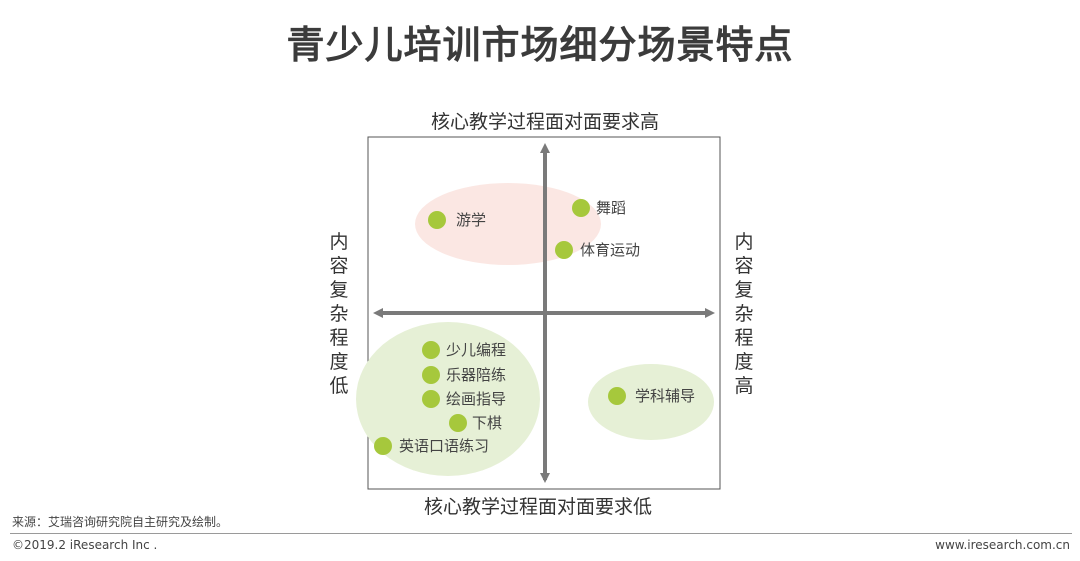  What do you see at coordinates (431, 375) in the screenshot?
I see `point-dot-yueqi` at bounding box center [431, 375].